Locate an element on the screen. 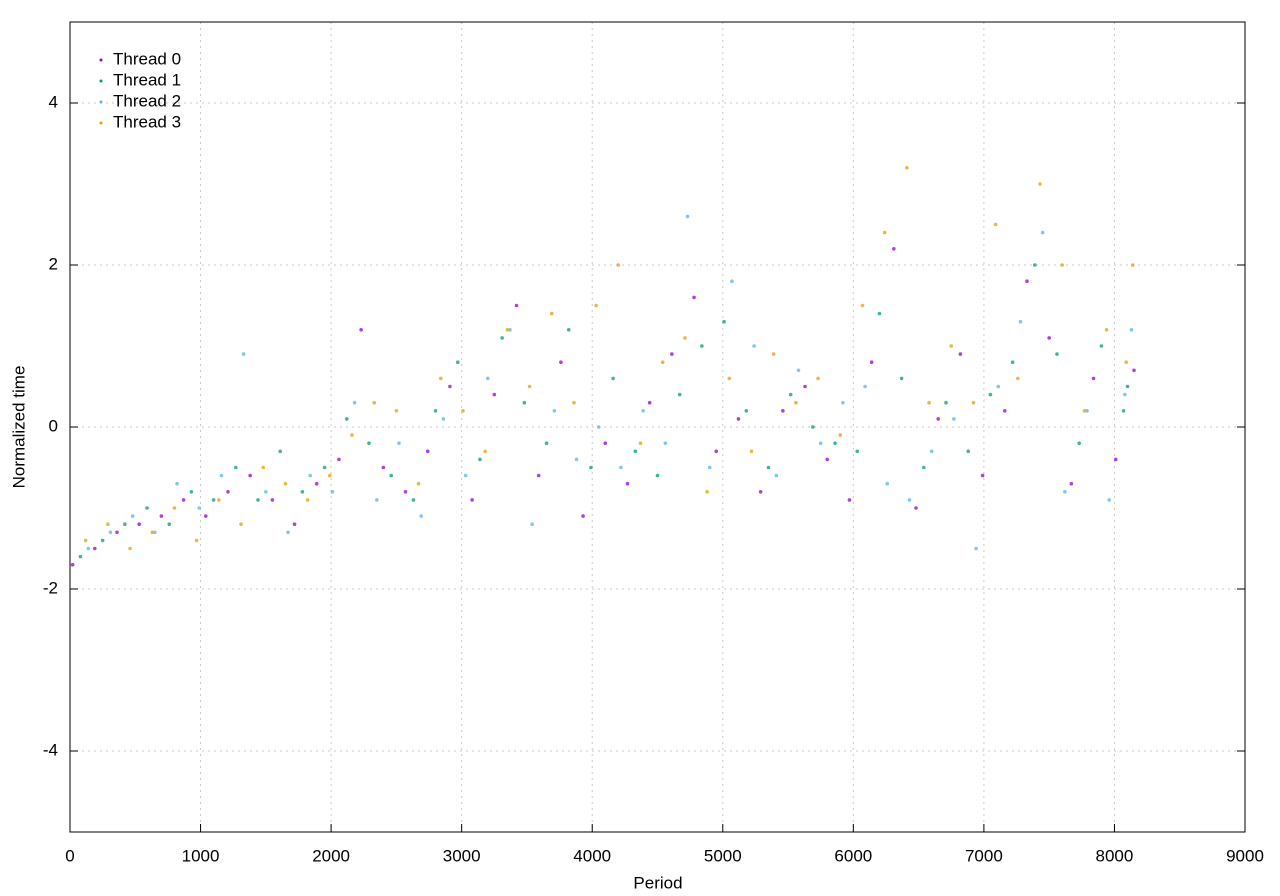 Image resolution: width=1280 pixels, height=896 pixels. x-tick-label: 6000 is located at coordinates (853, 855).